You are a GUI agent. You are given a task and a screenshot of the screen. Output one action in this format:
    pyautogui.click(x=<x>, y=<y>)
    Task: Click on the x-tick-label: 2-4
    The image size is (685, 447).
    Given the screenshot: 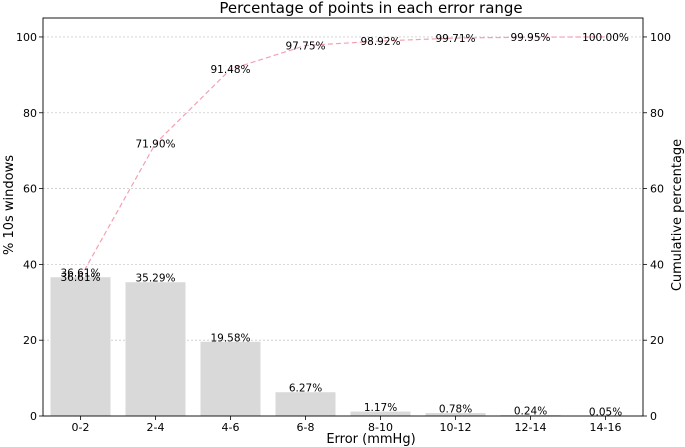 What is the action you would take?
    pyautogui.click(x=156, y=427)
    